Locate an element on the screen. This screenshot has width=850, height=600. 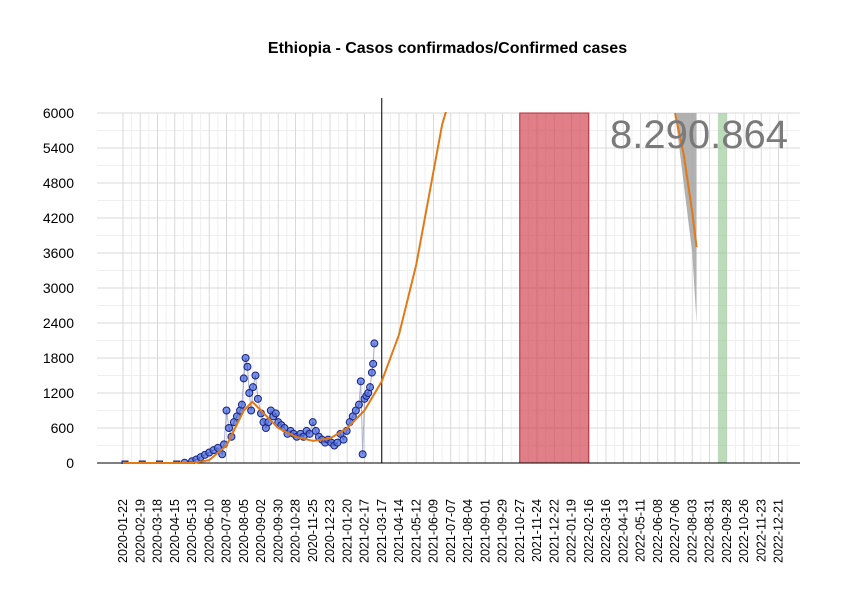
x-tick-label: 2021-09-01 is located at coordinates (485, 531).